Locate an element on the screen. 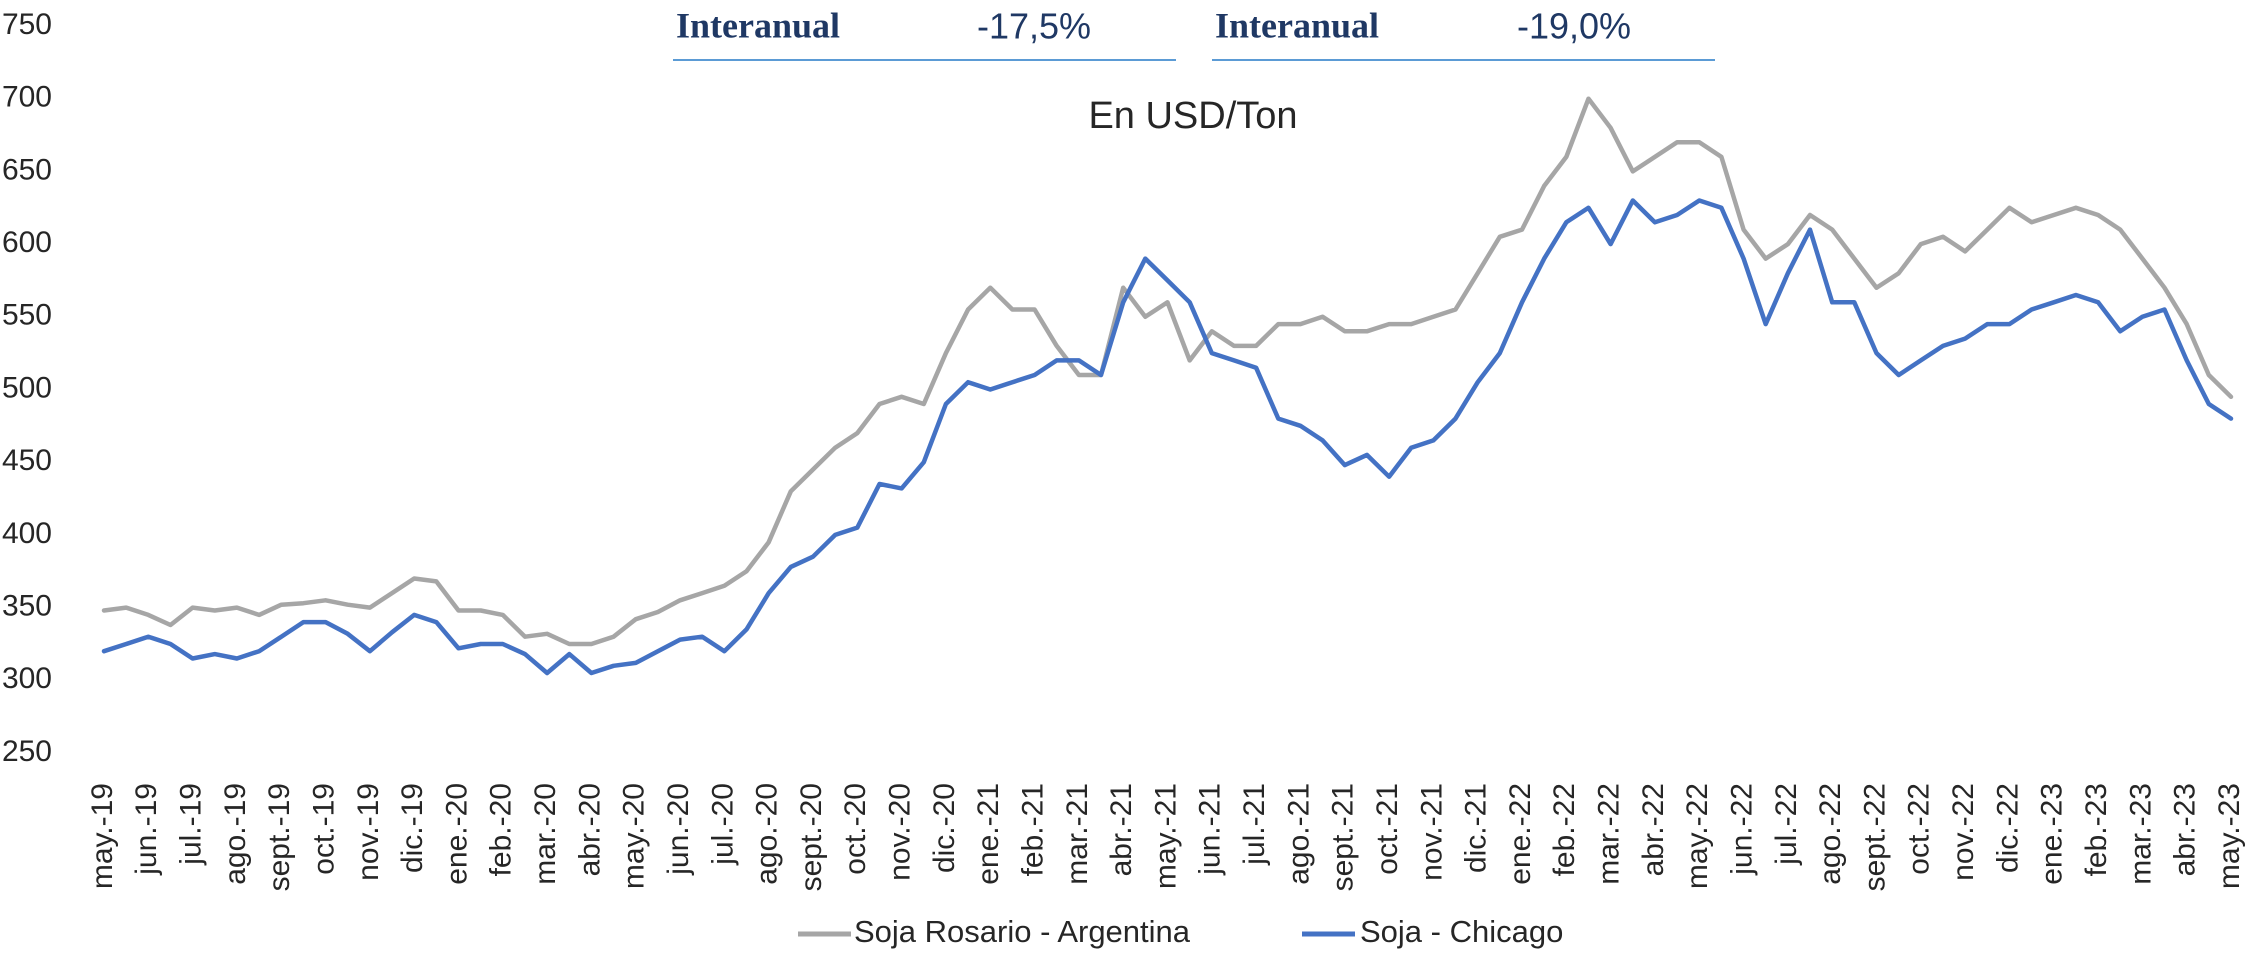  x-tick-label: sept.-20 is located at coordinates (811, 837).